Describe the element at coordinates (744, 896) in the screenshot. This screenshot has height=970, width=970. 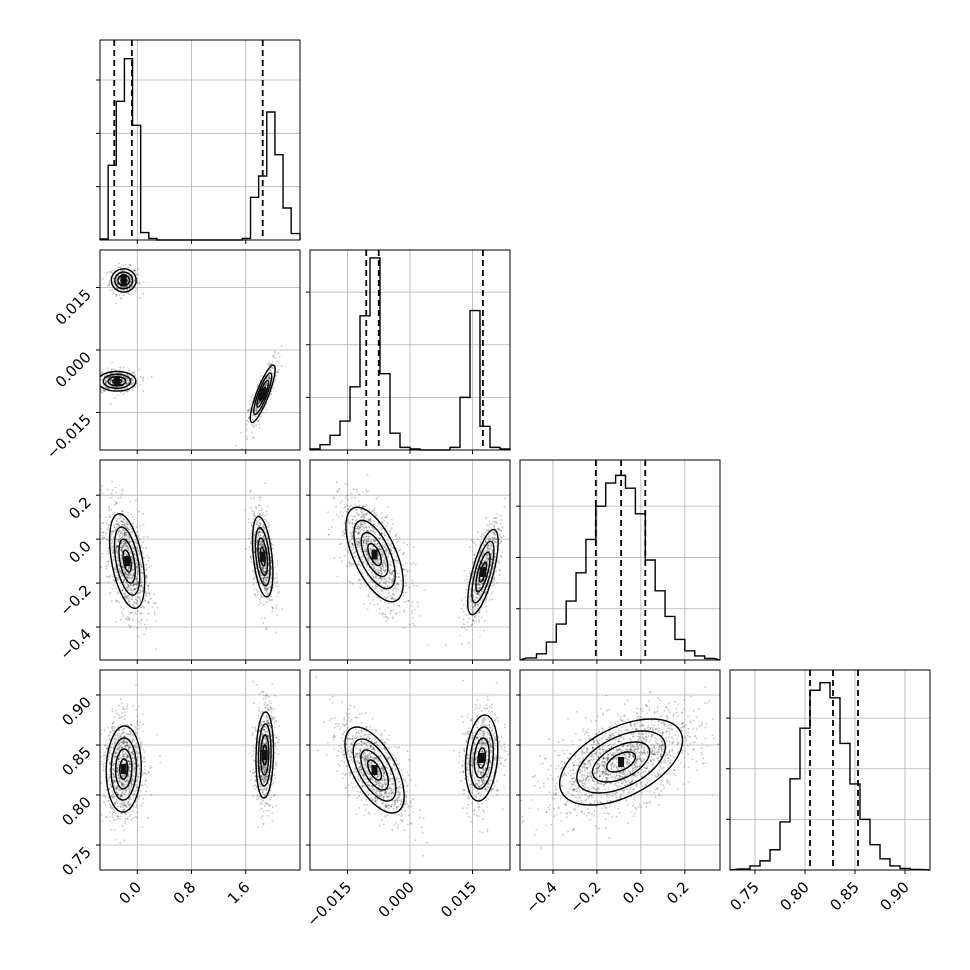
I see `x-tick-label-p4: 0.75` at that location.